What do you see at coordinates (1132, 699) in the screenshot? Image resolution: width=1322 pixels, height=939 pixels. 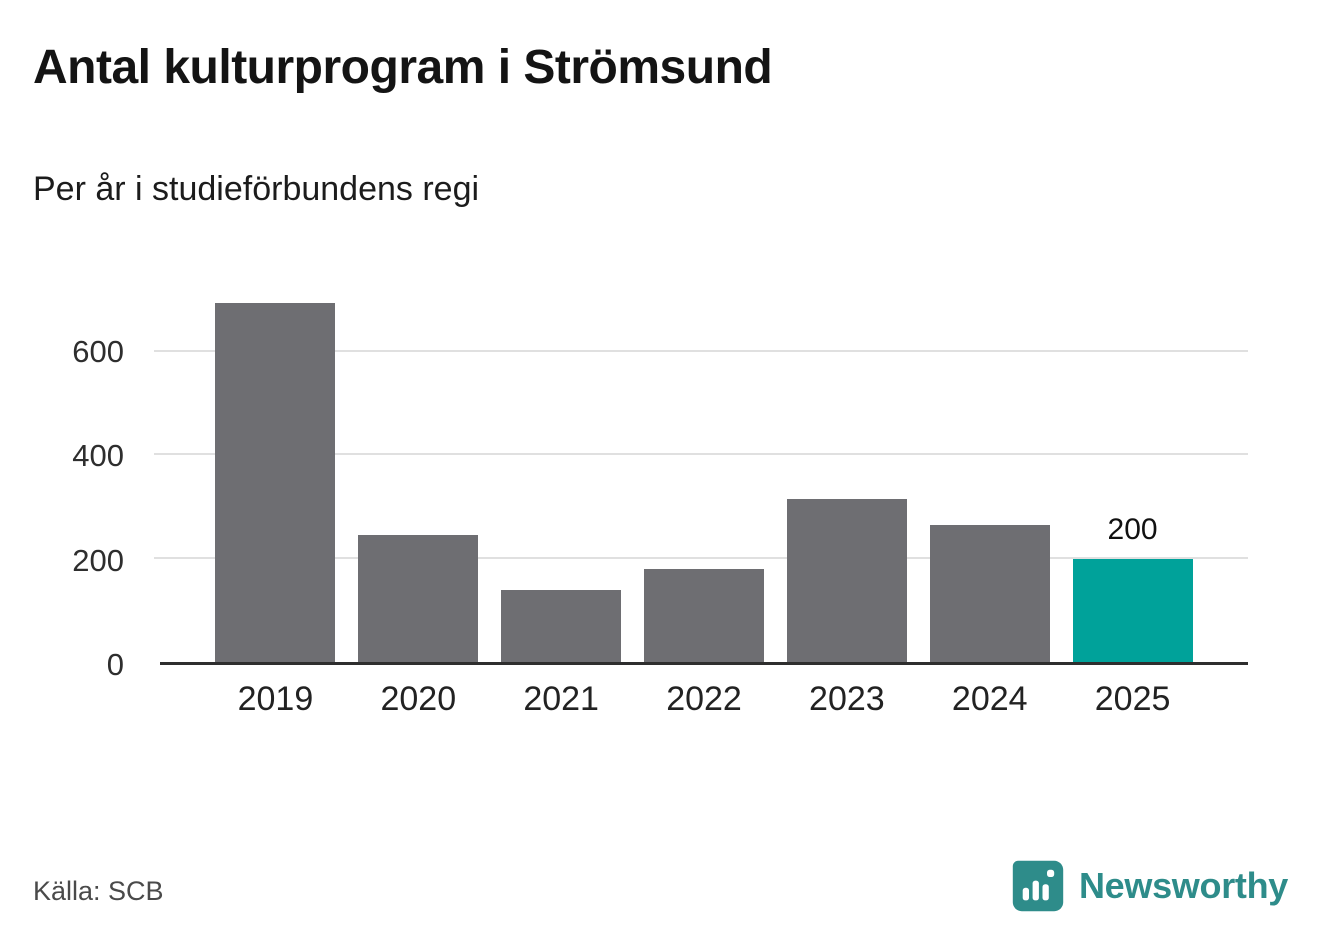 I see `x-tick-label: 2025` at bounding box center [1132, 699].